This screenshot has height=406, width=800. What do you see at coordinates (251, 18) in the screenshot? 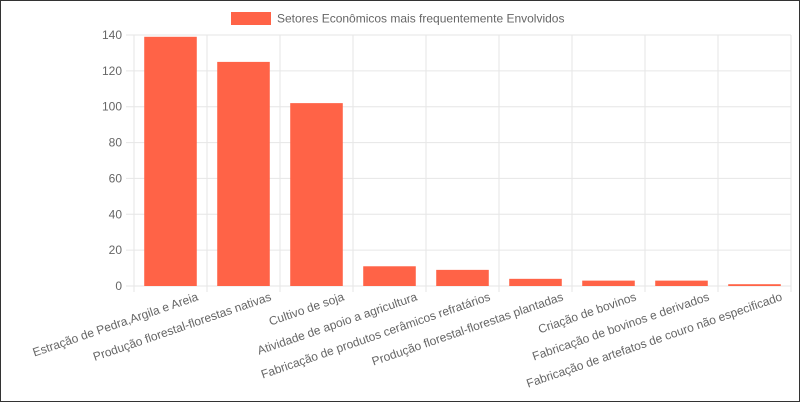
I see `legend-swatch` at bounding box center [251, 18].